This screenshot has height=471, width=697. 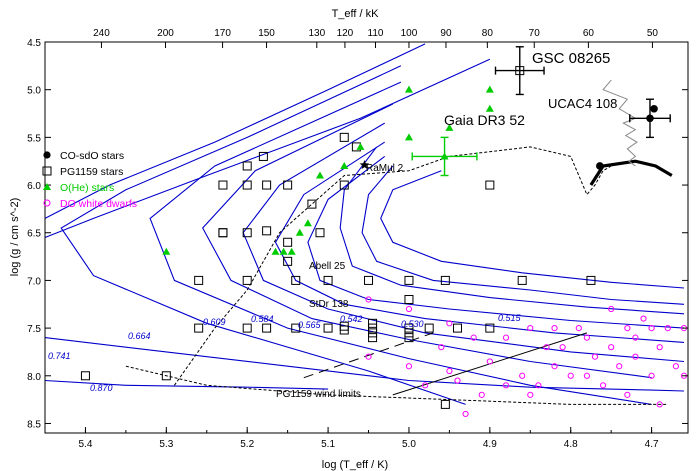 What do you see at coordinates (488, 33) in the screenshot?
I see `top-tick-label-9: 80` at bounding box center [488, 33].